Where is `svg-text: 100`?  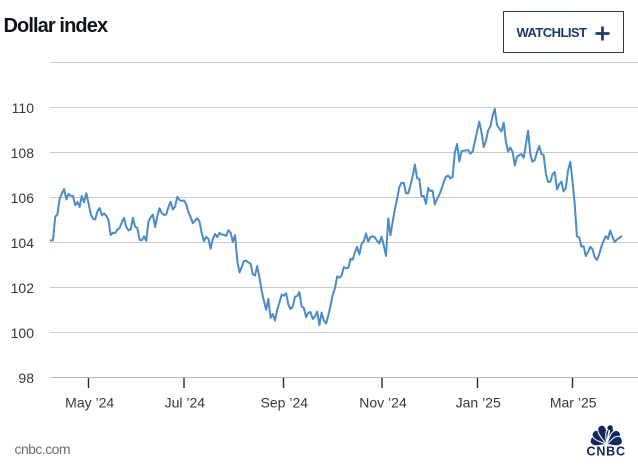 svg-text: 100 is located at coordinates (23, 333).